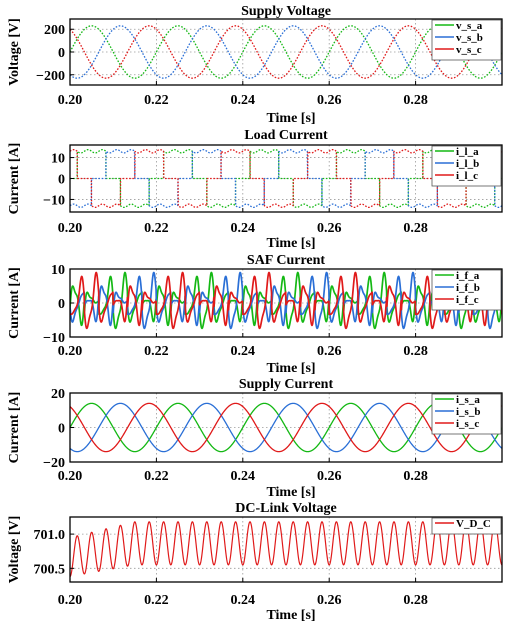  I want to click on chart-title: Supply Current, so click(286, 384).